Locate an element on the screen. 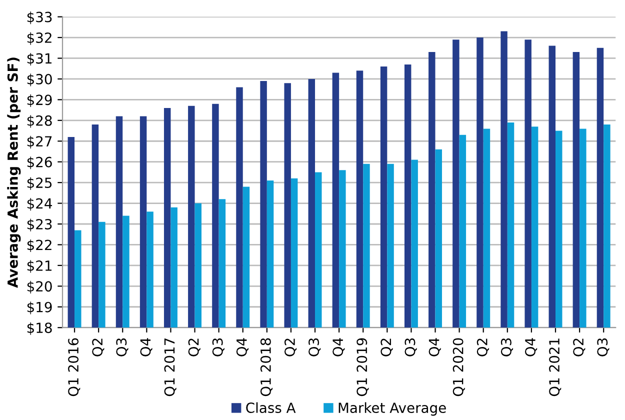 The width and height of the screenshot is (625, 420). y-tick-label: $30 is located at coordinates (39, 80).